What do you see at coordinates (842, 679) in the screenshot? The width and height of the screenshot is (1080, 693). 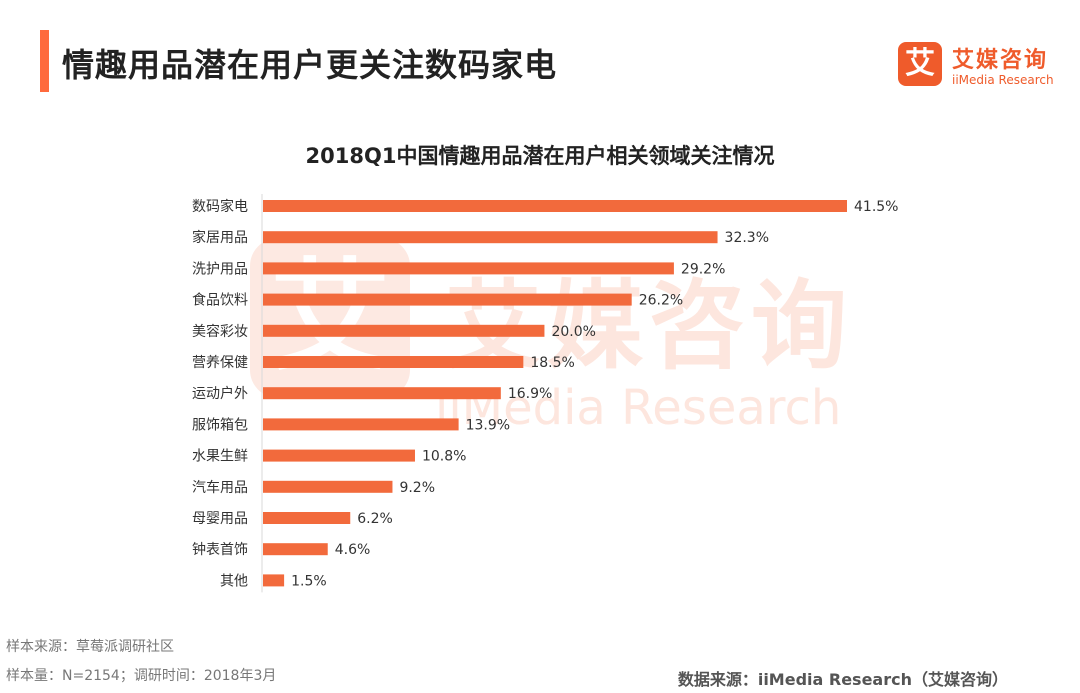 I see `data-source-note: 数据来源：iiMedia Research（艾媒咨询）` at bounding box center [842, 679].